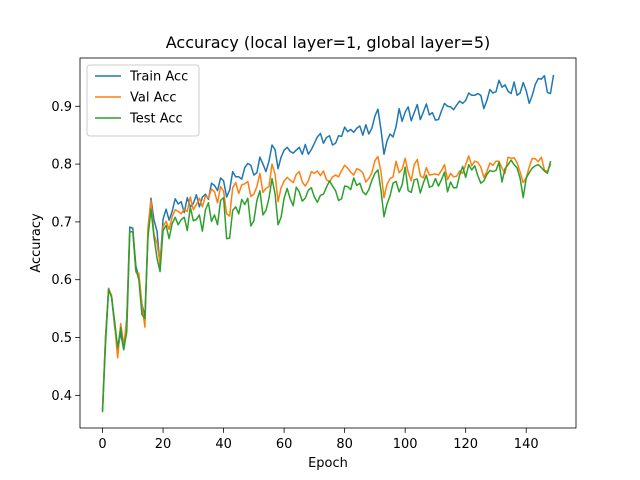  Describe the element at coordinates (405, 444) in the screenshot. I see `x-tick-label: 100` at that location.